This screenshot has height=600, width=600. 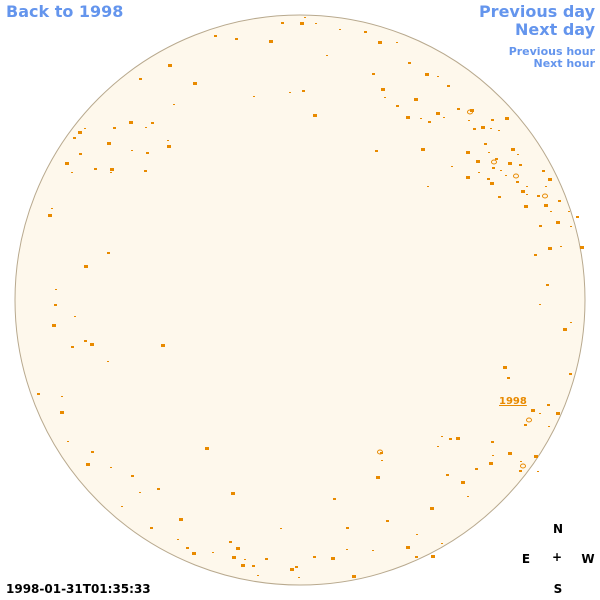 I want to click on observation-timestamp: 1998-01-31T01:35:33, so click(x=78, y=589).